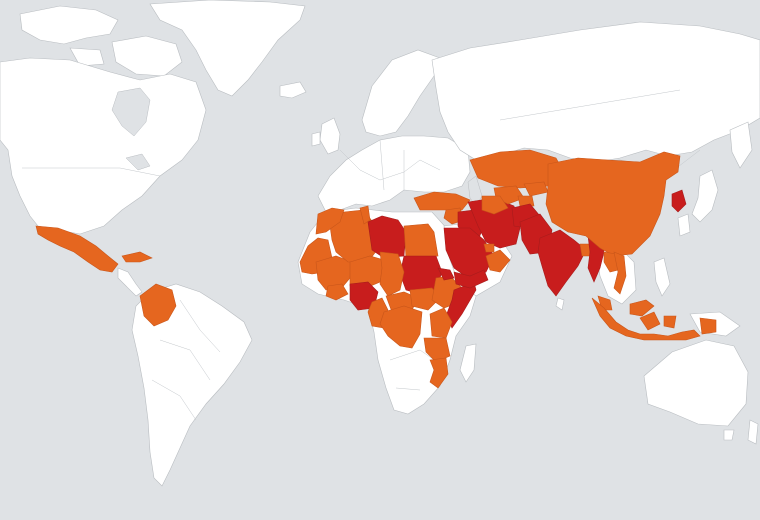  What do you see at coordinates (526, 201) in the screenshot?
I see `region-tajikistan` at bounding box center [526, 201].